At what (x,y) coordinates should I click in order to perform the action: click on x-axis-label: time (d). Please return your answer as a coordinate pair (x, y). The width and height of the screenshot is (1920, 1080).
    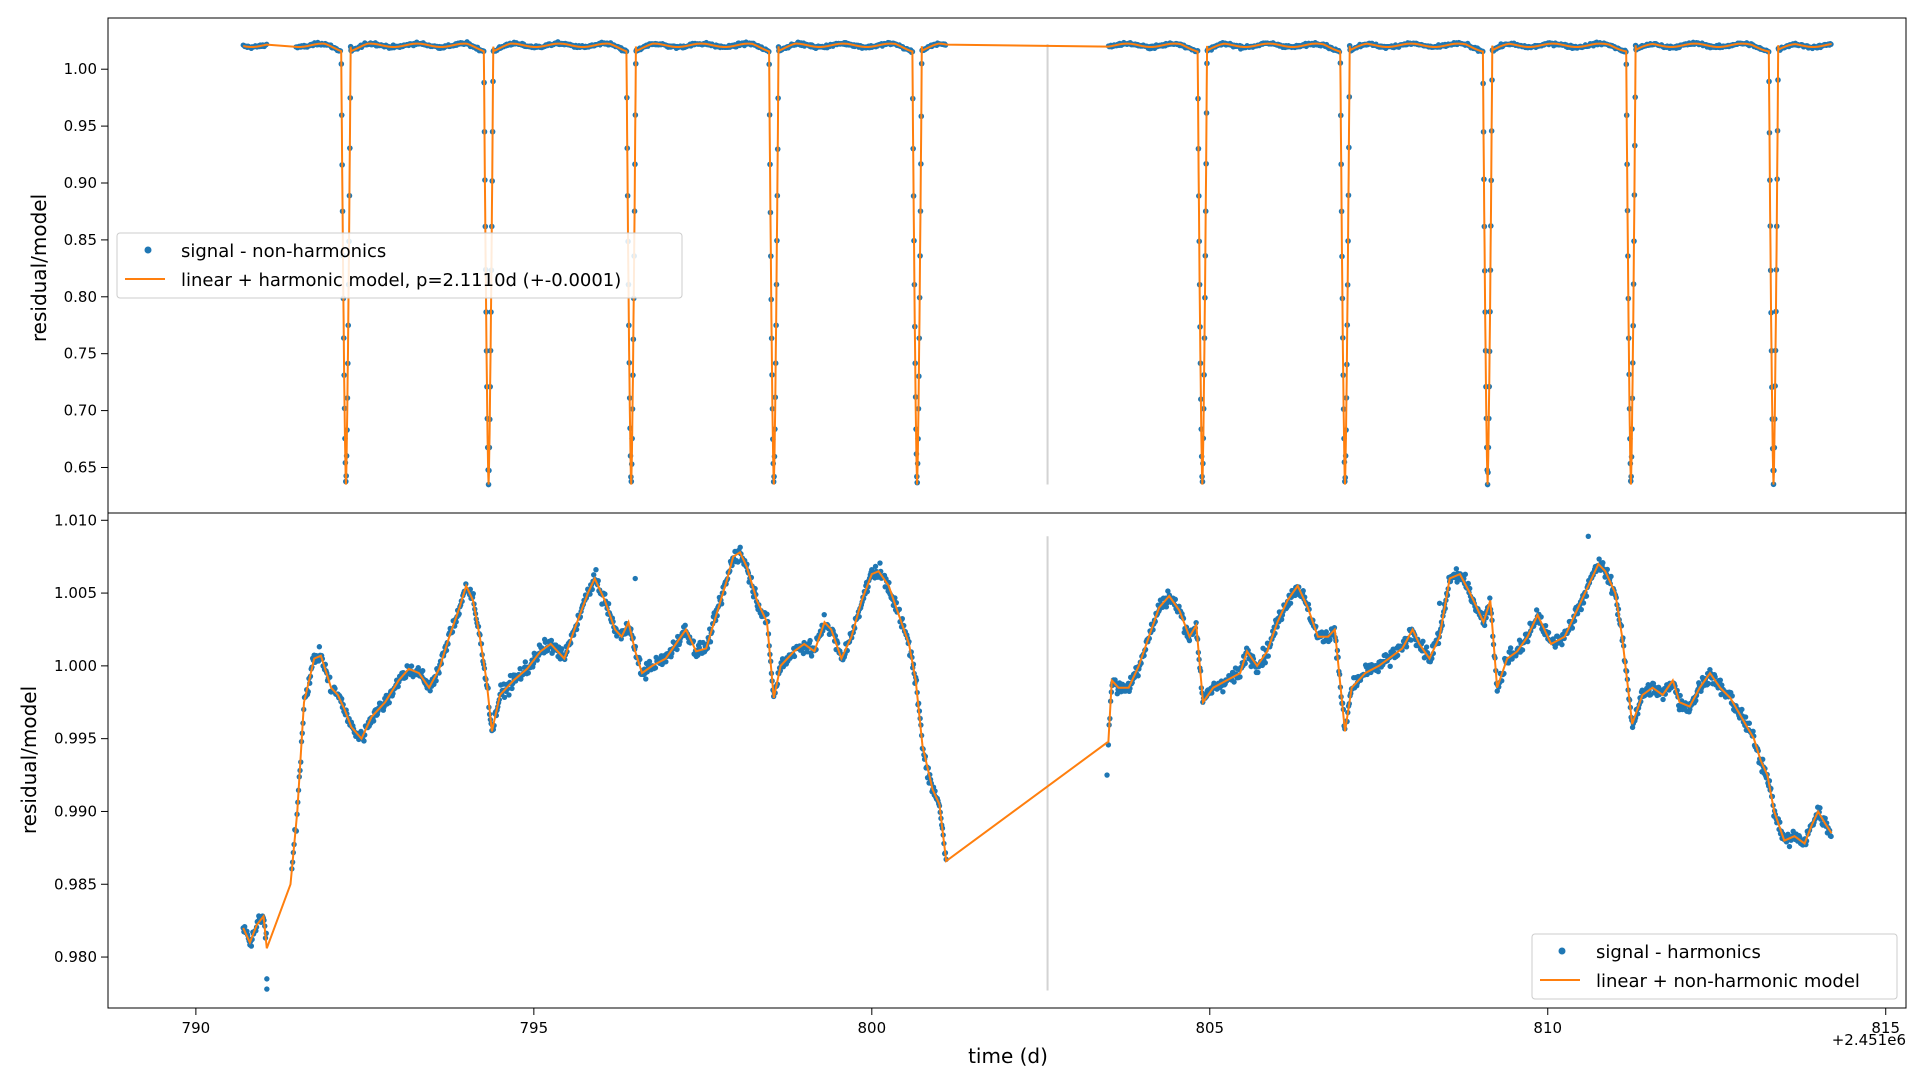
    Looking at the image, I should click on (1008, 1056).